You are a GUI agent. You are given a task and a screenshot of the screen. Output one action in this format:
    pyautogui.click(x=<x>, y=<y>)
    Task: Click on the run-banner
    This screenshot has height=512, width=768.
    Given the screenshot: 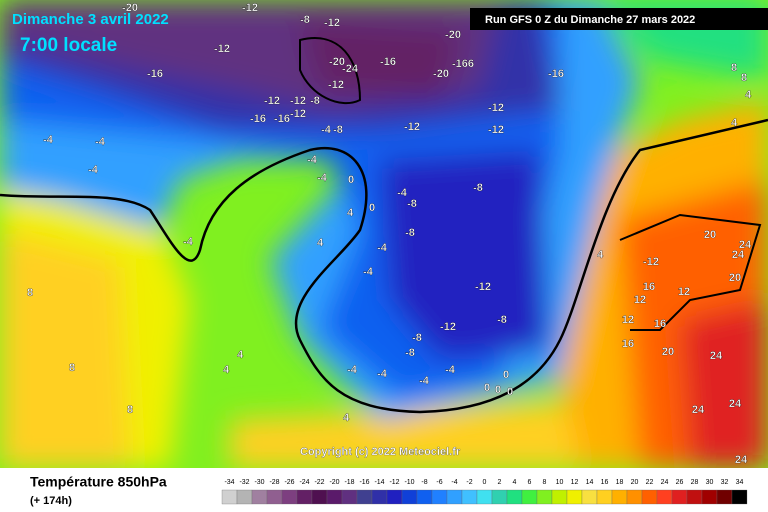 What is the action you would take?
    pyautogui.click(x=619, y=19)
    